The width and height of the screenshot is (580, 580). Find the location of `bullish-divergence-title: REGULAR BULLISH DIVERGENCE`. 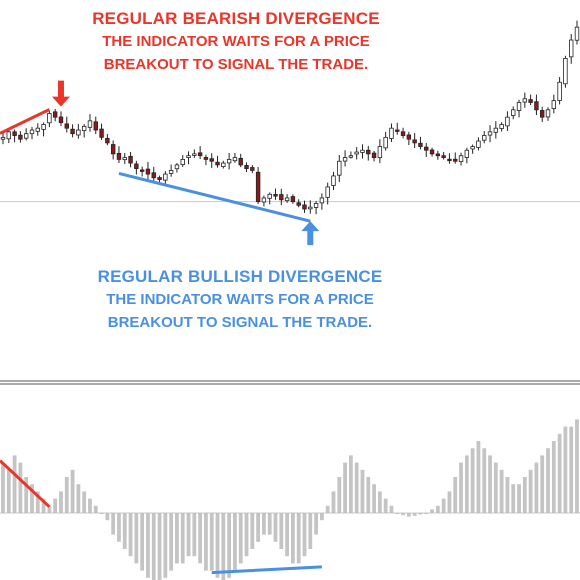

bullish-divergence-title: REGULAR BULLISH DIVERGENCE is located at coordinates (240, 276).